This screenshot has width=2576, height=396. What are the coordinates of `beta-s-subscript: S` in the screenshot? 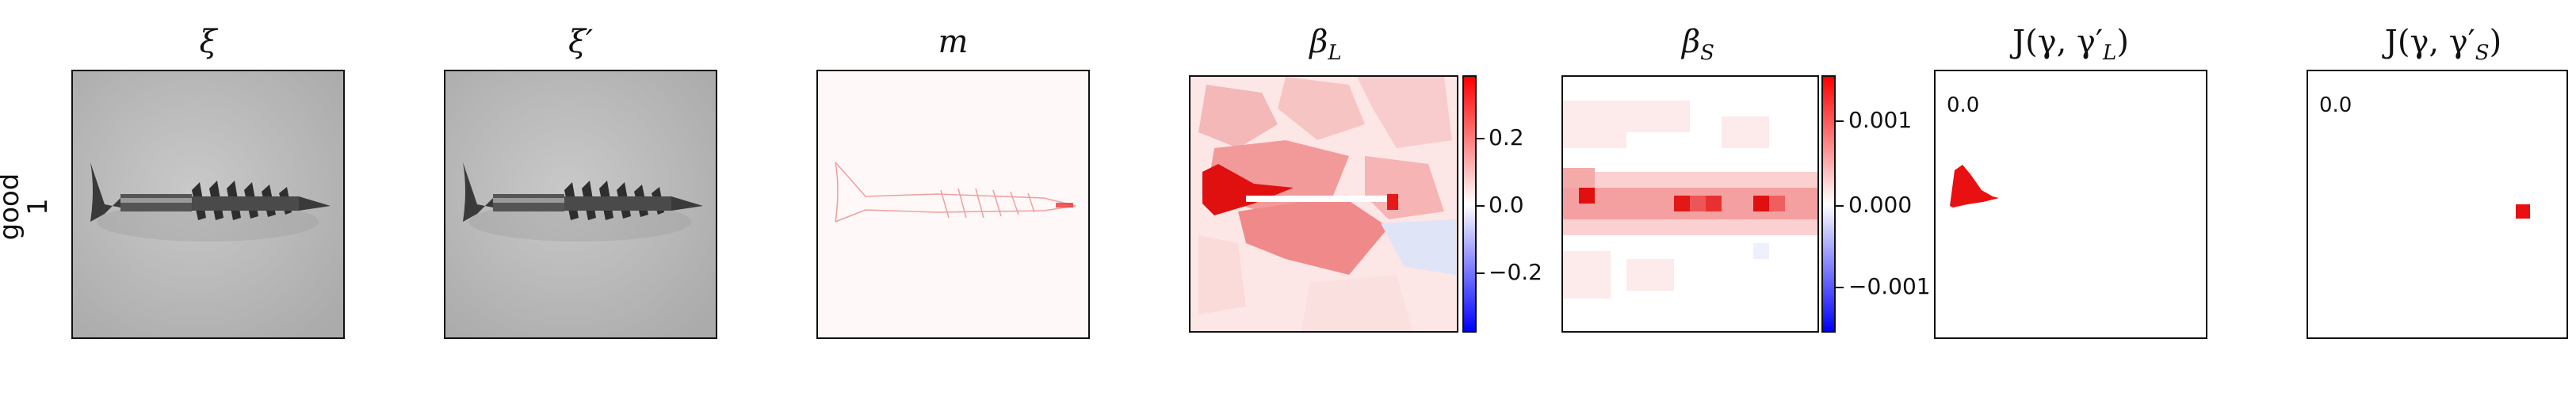 It's located at (1707, 53).